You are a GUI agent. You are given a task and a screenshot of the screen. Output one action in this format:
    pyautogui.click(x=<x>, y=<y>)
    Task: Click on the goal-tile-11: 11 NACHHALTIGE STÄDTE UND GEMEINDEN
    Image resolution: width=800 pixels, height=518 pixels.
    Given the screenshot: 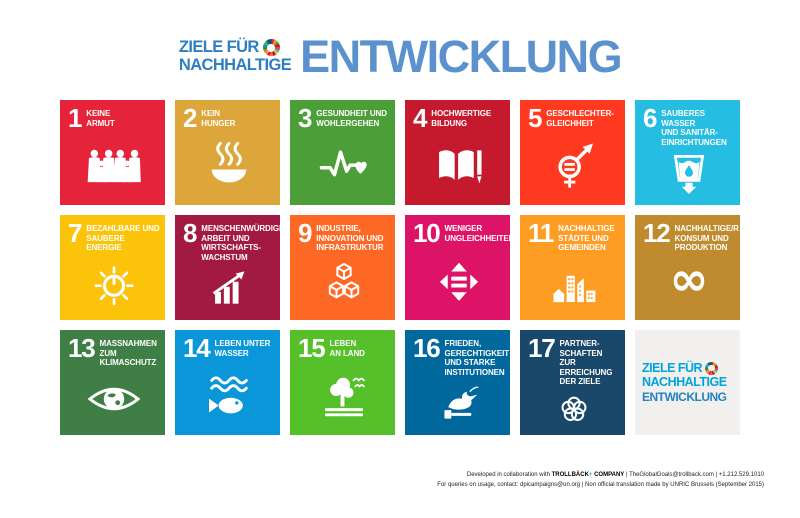 What is the action you would take?
    pyautogui.click(x=572, y=267)
    